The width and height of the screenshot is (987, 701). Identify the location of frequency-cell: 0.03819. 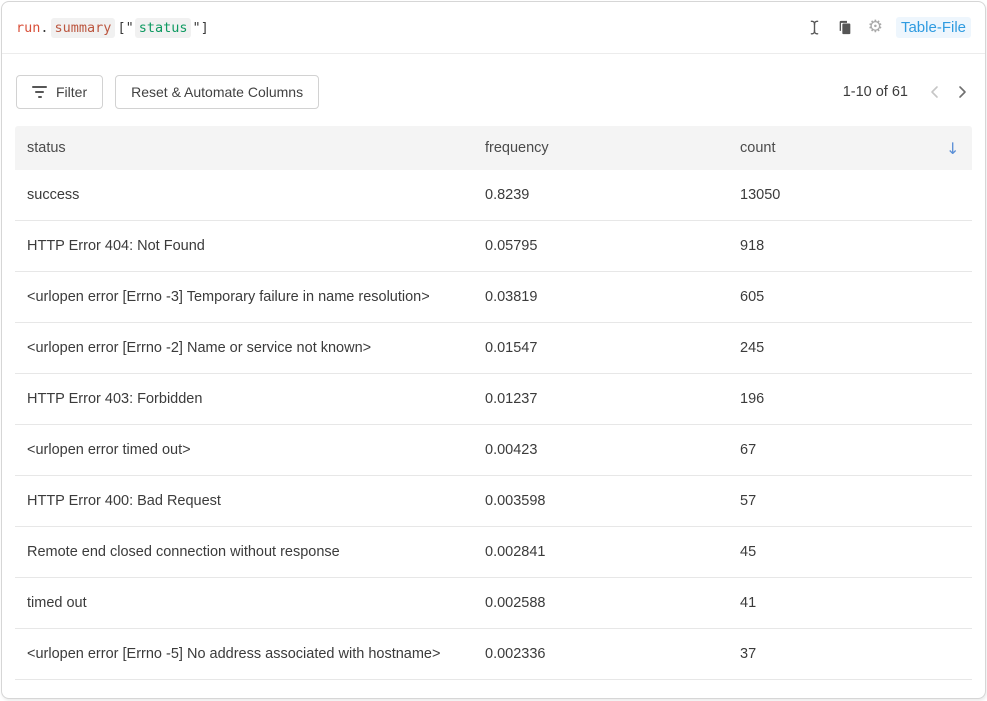
(511, 297).